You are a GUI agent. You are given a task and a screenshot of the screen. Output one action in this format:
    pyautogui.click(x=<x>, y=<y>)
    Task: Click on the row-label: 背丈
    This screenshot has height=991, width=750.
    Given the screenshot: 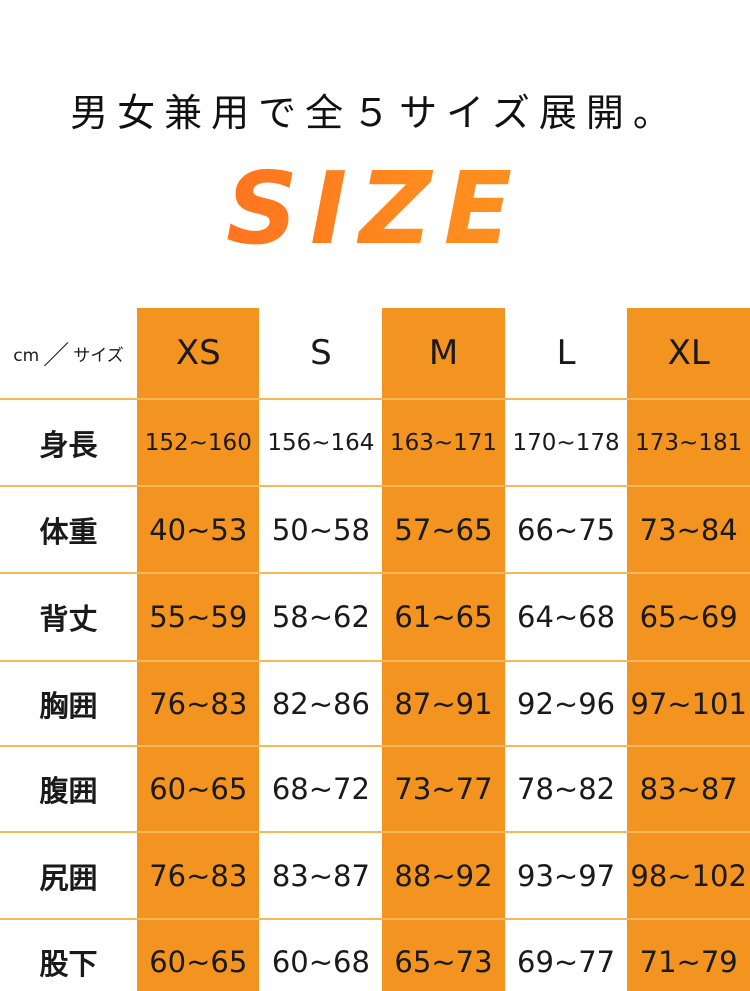 What is the action you would take?
    pyautogui.click(x=68, y=616)
    